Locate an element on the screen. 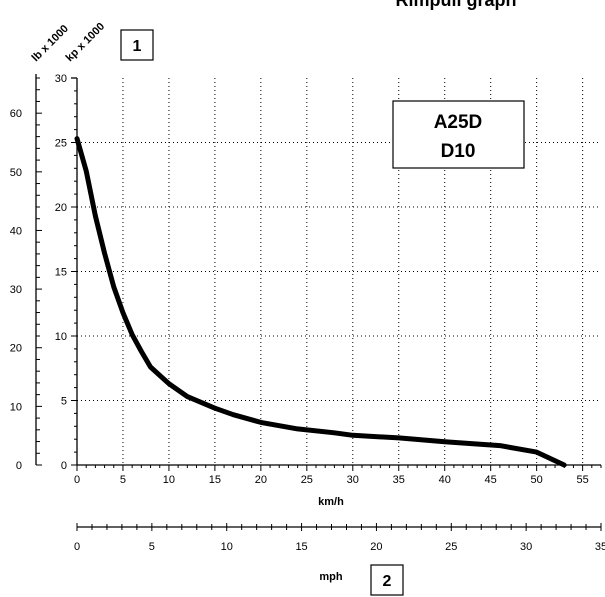 This screenshot has height=597, width=605. x2-tick-label: 5 is located at coordinates (152, 547).